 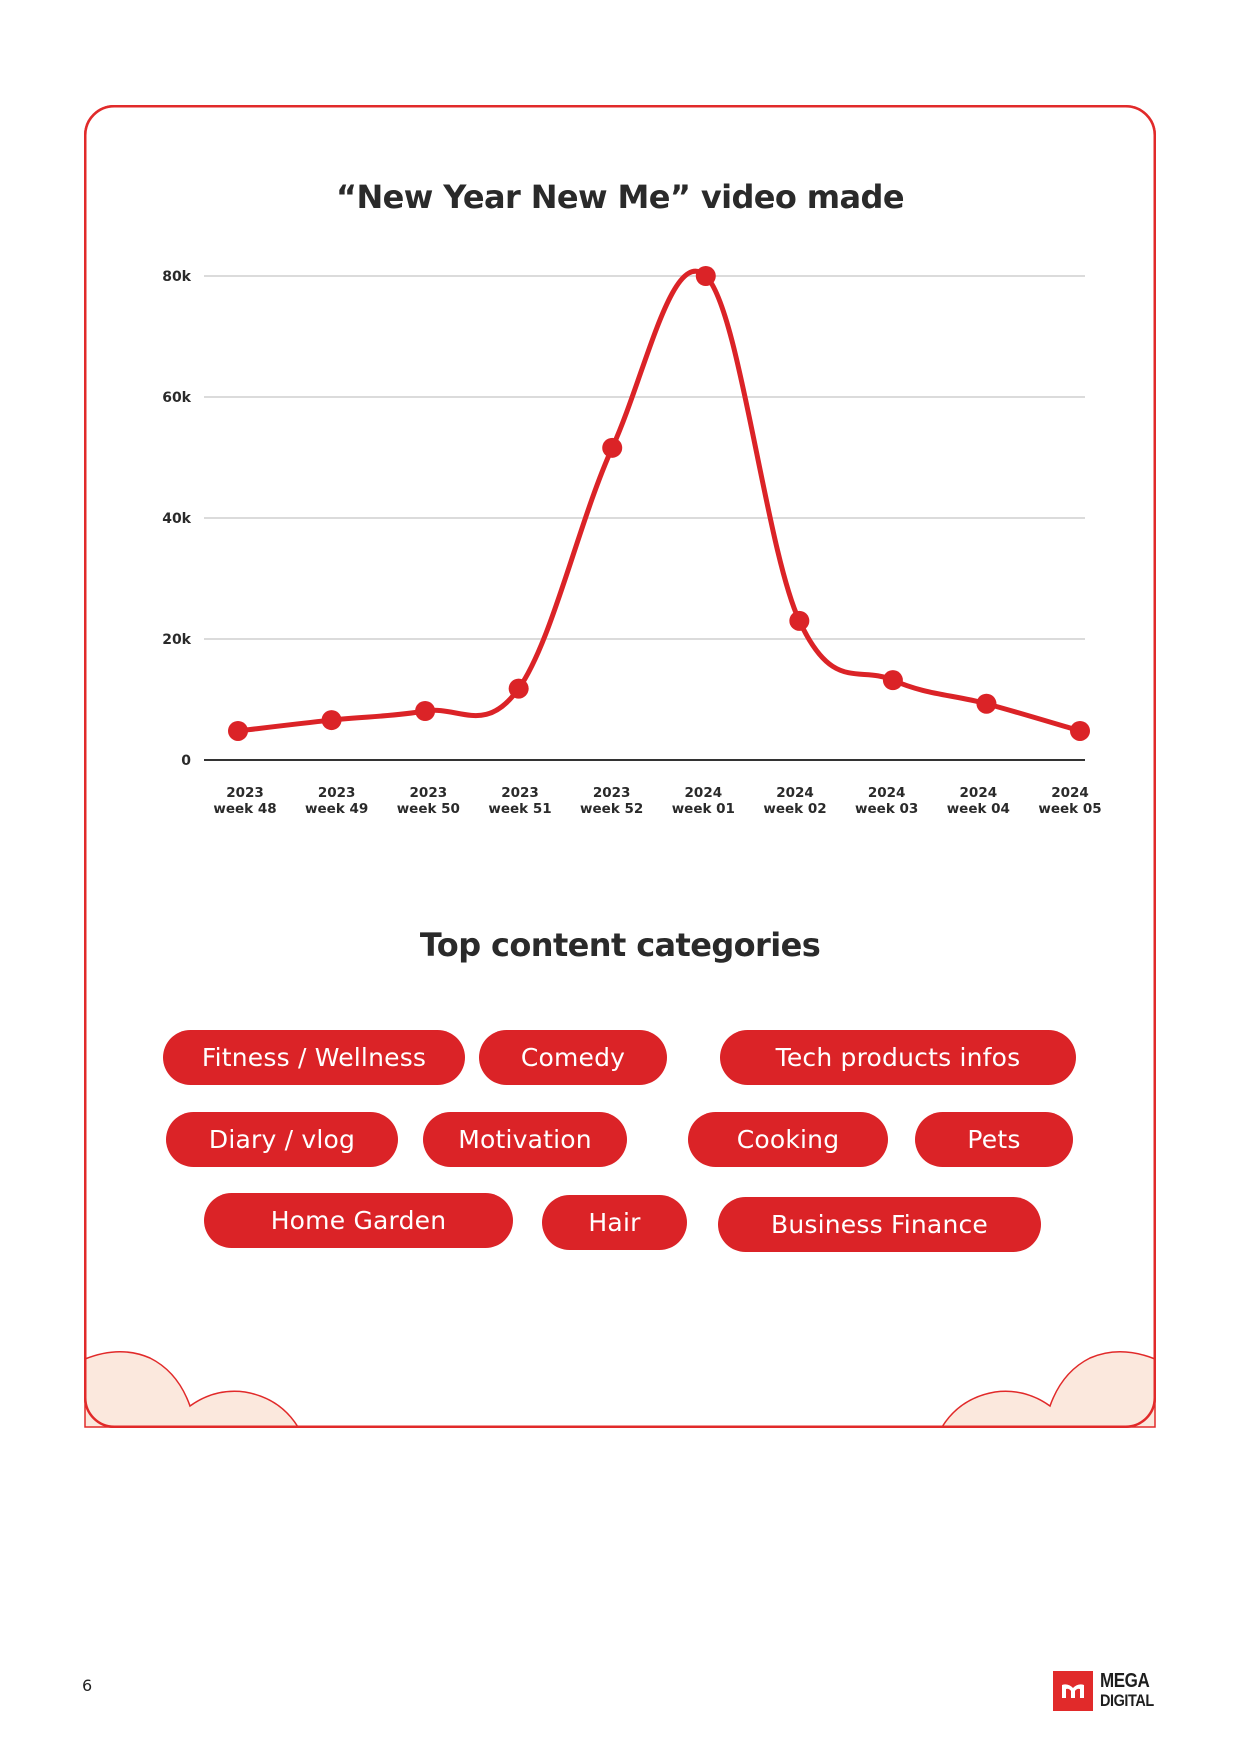 What do you see at coordinates (1069, 809) in the screenshot?
I see `svg-text: week 05` at bounding box center [1069, 809].